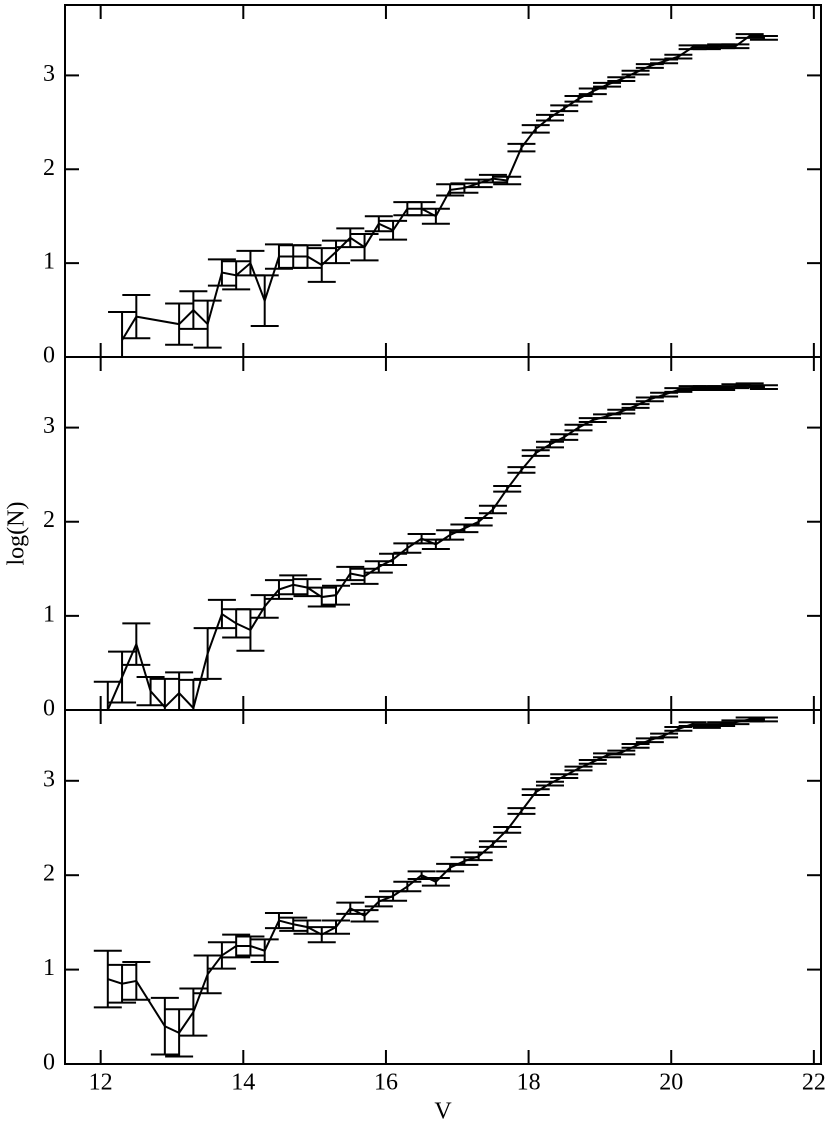 Image resolution: width=830 pixels, height=1129 pixels. Describe the element at coordinates (814, 1083) in the screenshot. I see `x-tick-label: 22` at that location.